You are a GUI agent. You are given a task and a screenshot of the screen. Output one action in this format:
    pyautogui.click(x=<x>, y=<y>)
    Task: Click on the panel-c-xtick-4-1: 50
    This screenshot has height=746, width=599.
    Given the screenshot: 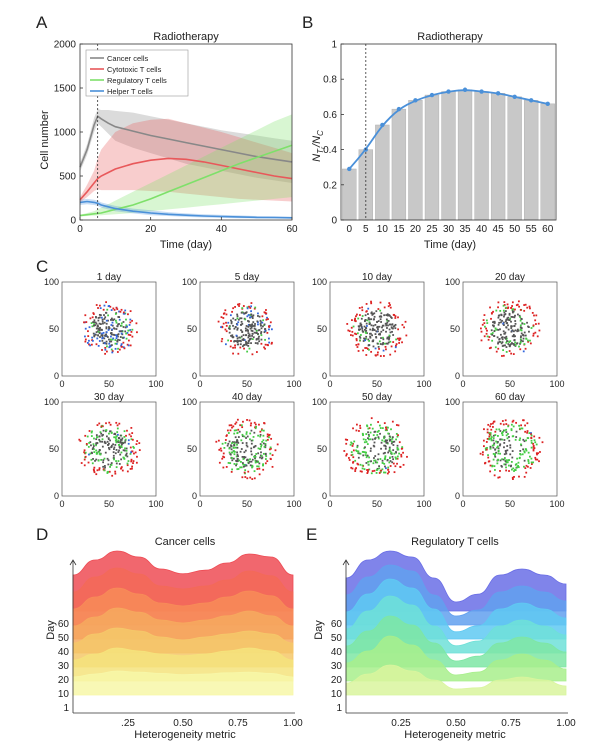 What is the action you would take?
    pyautogui.click(x=109, y=504)
    